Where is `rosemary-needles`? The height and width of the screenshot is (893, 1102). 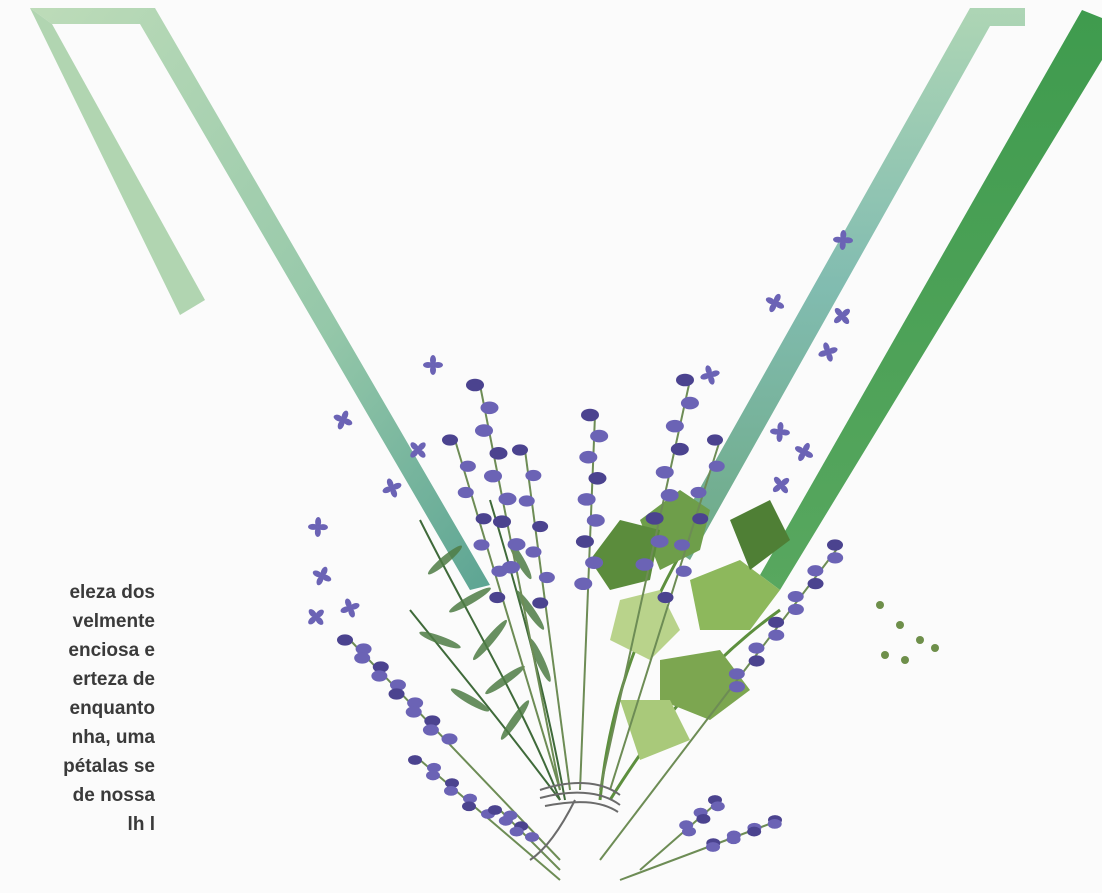 rosemary-needles is located at coordinates (485, 640).